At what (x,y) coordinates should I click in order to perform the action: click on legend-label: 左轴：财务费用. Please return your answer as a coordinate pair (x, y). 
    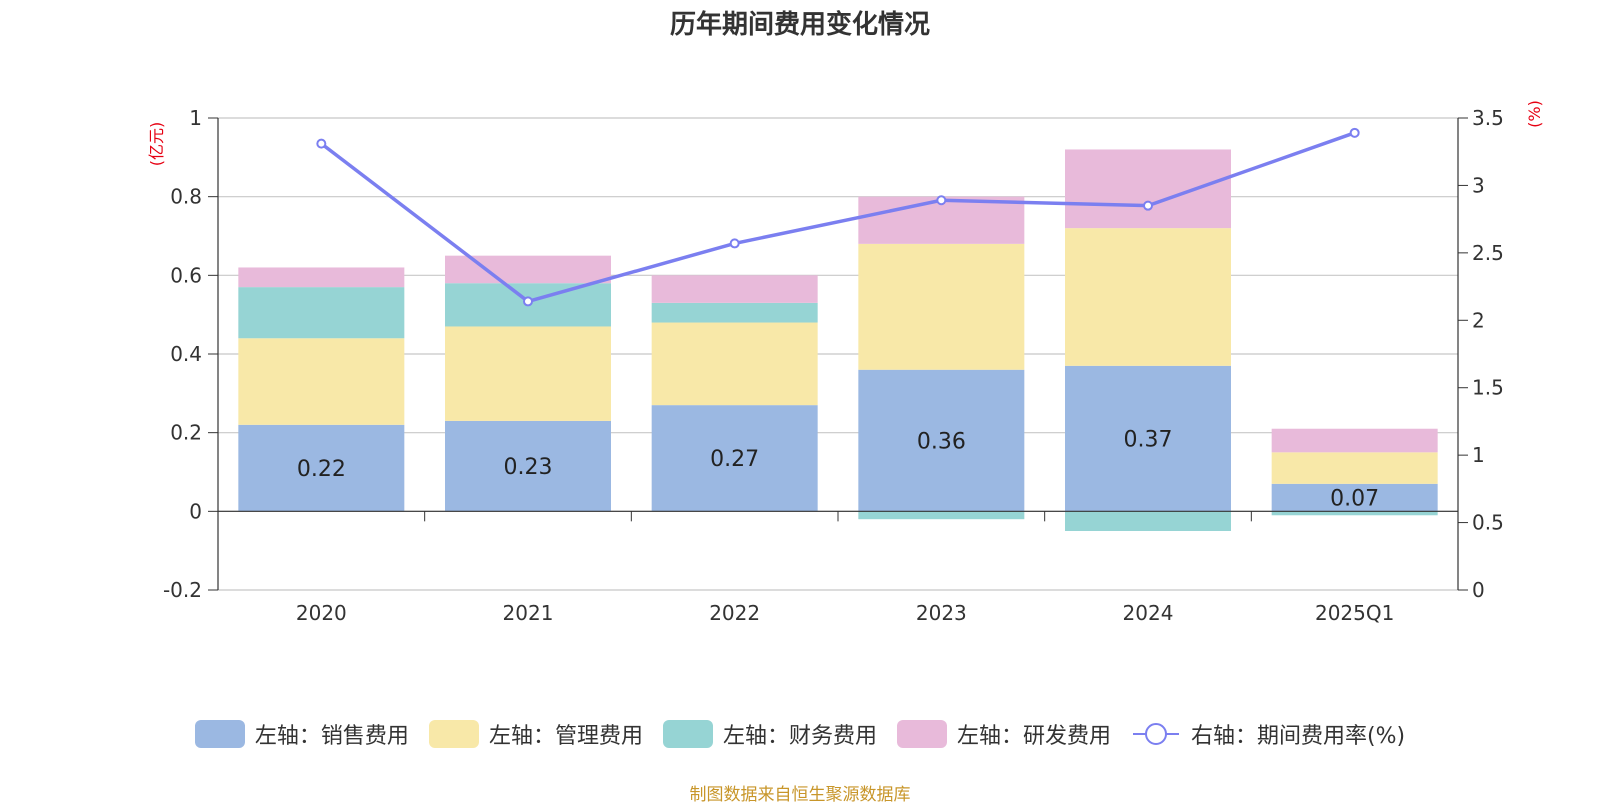
    Looking at the image, I should click on (799, 736).